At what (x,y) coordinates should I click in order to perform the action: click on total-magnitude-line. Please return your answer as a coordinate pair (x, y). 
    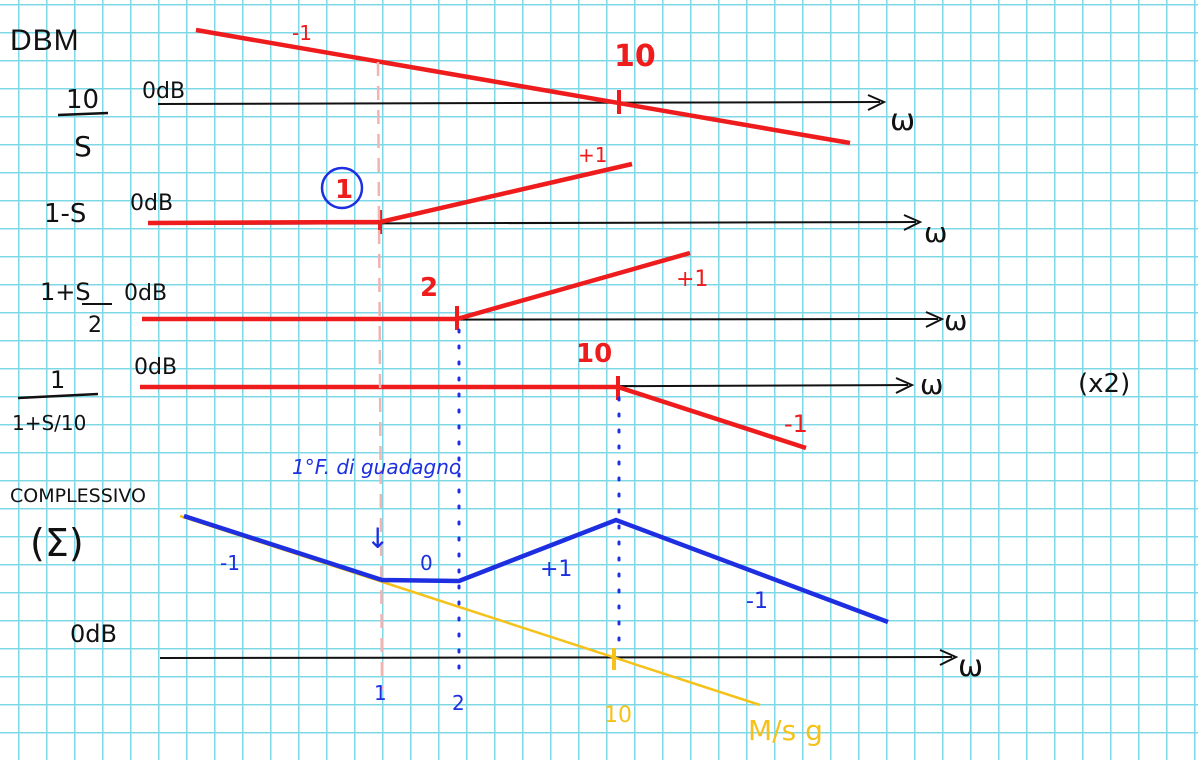
    Looking at the image, I should click on (536, 569).